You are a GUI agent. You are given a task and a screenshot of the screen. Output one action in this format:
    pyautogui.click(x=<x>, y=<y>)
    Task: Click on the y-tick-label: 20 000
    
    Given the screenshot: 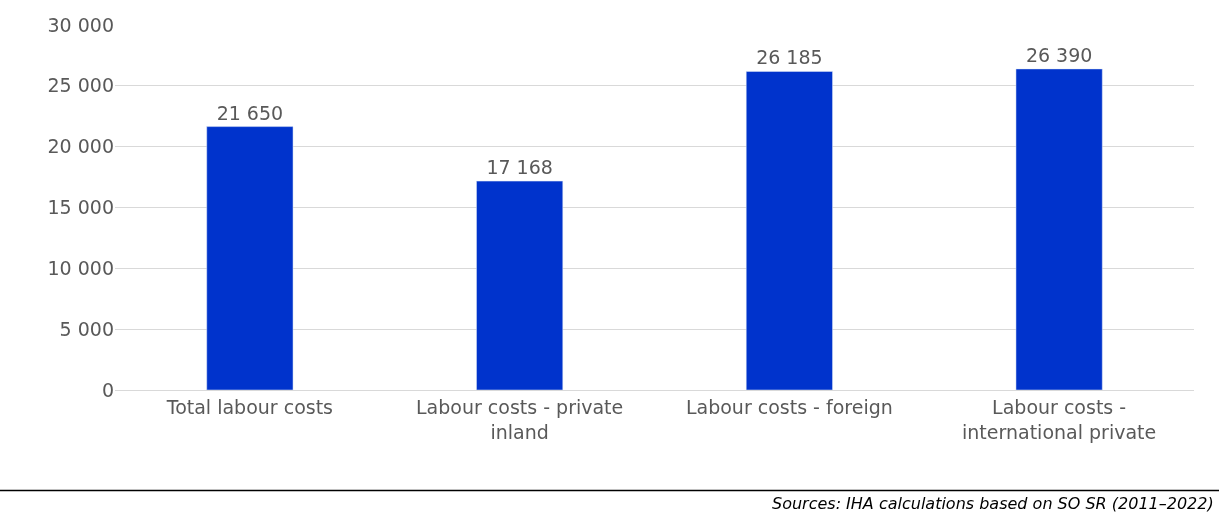 What is the action you would take?
    pyautogui.click(x=80, y=146)
    